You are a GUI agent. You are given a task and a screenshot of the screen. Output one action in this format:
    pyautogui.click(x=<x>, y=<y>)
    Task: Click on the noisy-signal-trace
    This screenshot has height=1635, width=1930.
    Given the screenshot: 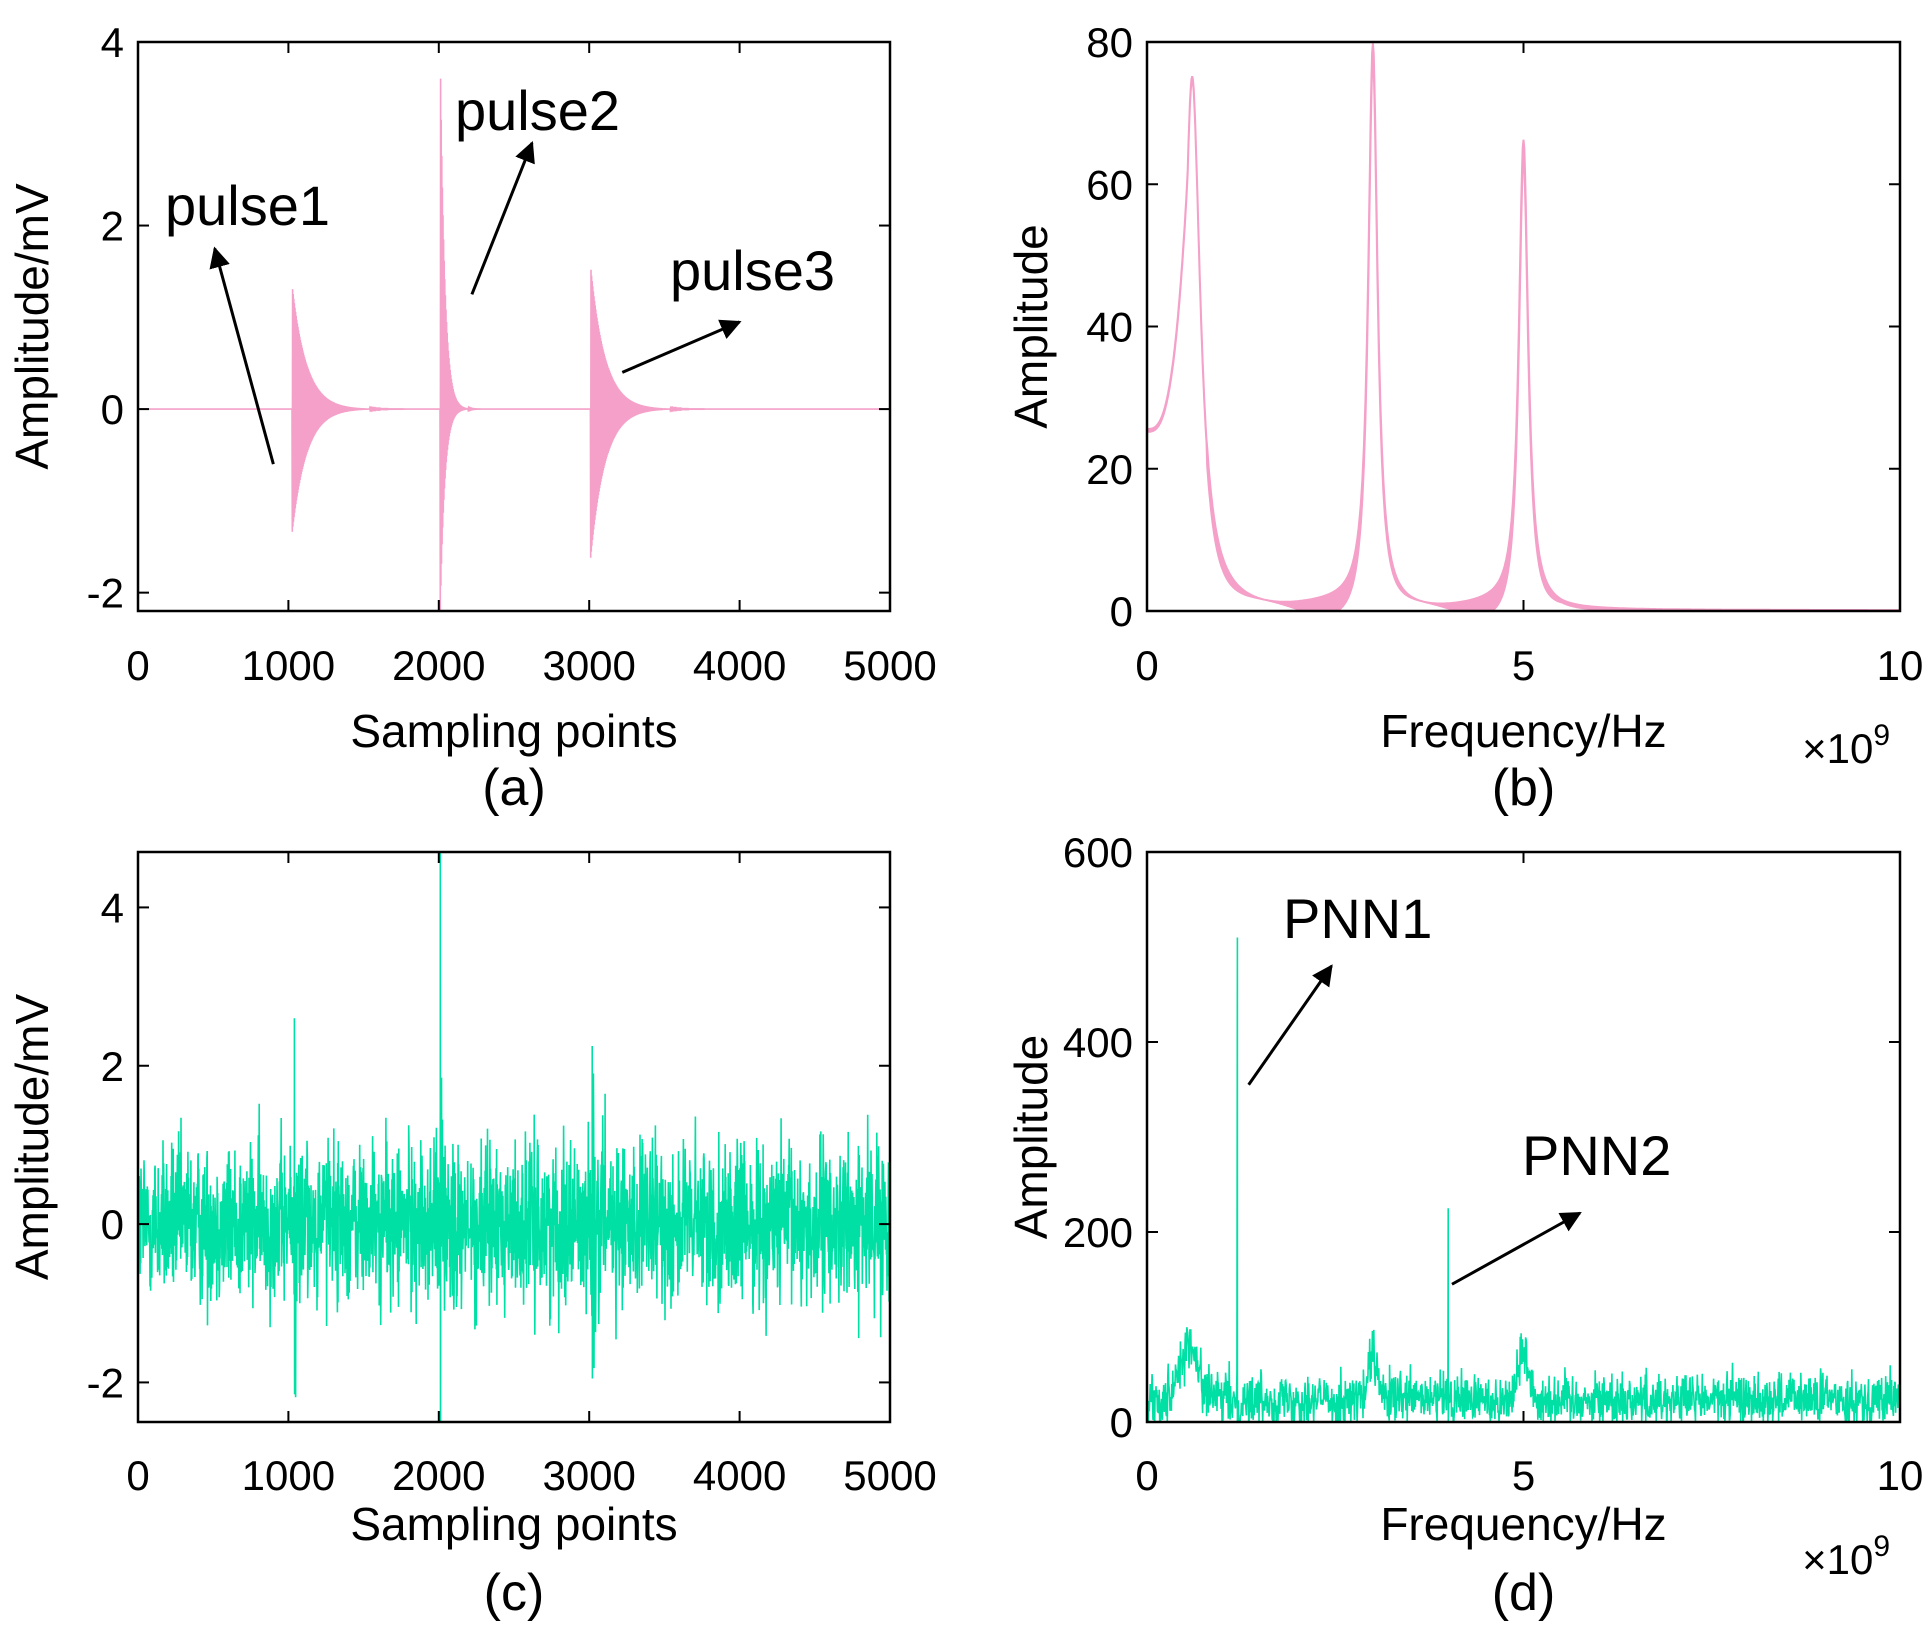 What is the action you would take?
    pyautogui.click(x=514, y=1137)
    